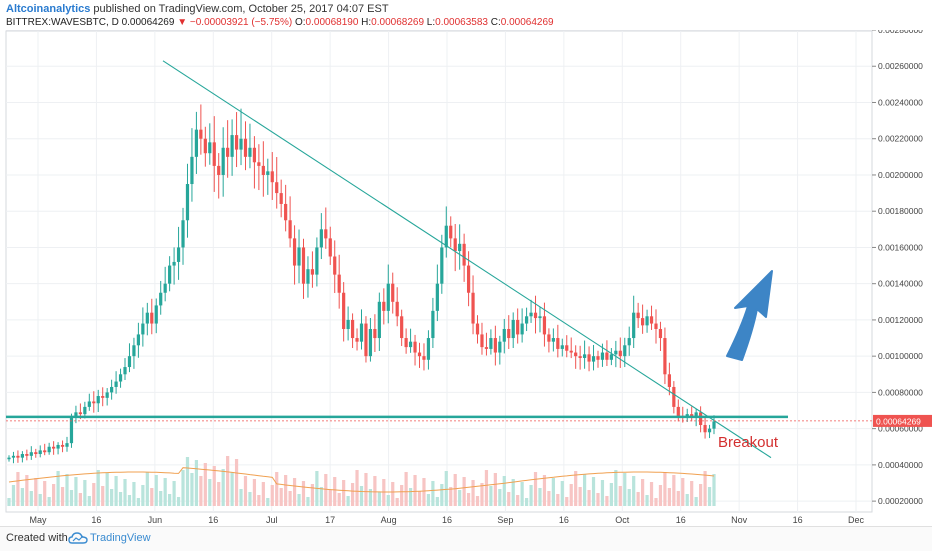  I want to click on footer: Created with TradingView, so click(466, 538).